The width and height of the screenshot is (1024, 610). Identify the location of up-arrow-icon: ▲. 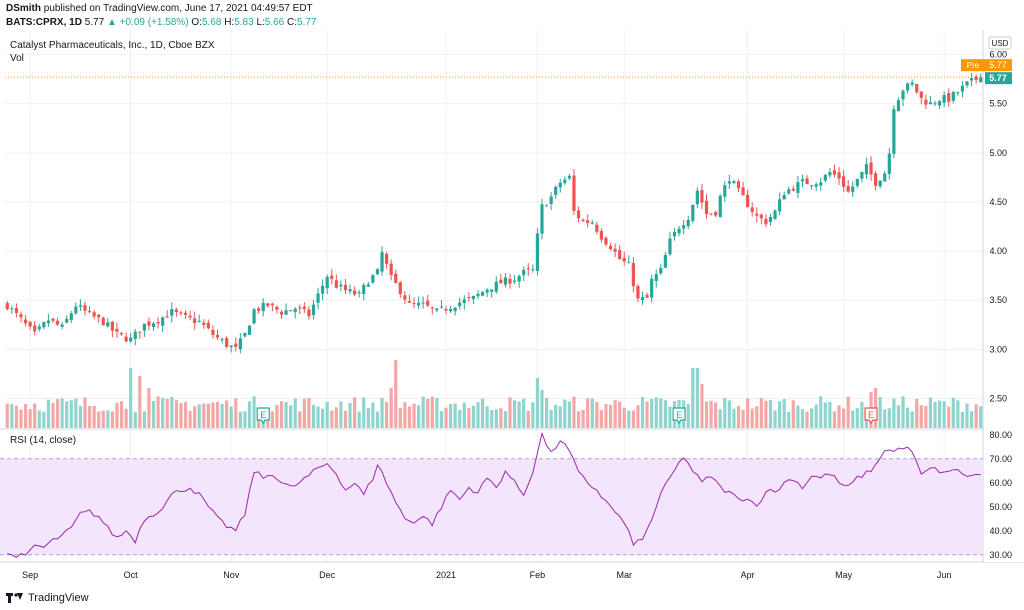
(111, 22).